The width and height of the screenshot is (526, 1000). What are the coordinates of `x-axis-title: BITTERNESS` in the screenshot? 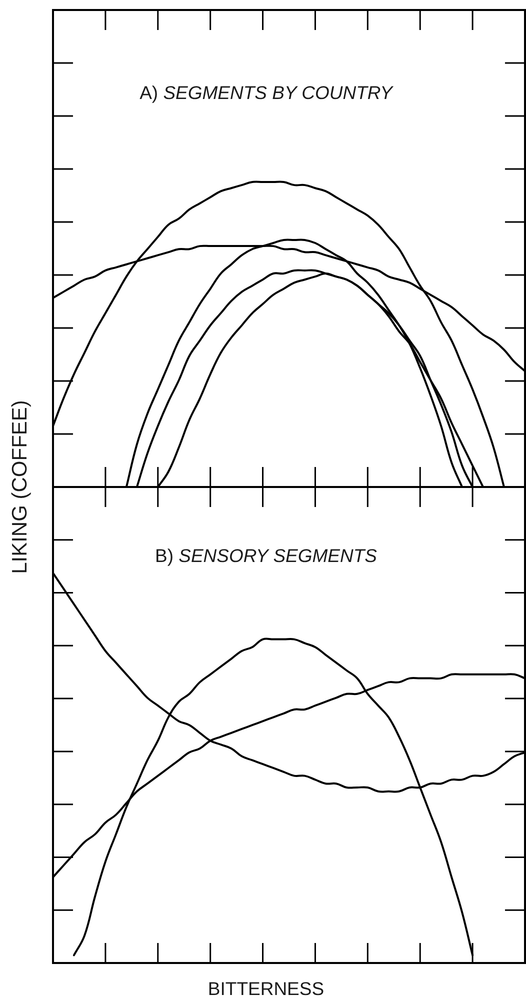 It's located at (266, 988).